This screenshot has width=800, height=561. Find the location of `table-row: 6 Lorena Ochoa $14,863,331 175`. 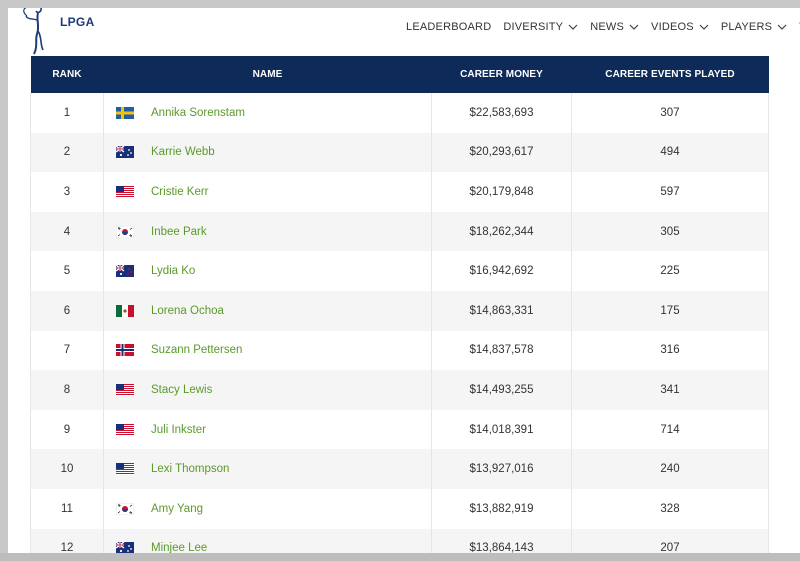

table-row: 6 Lorena Ochoa $14,863,331 175 is located at coordinates (399, 310).